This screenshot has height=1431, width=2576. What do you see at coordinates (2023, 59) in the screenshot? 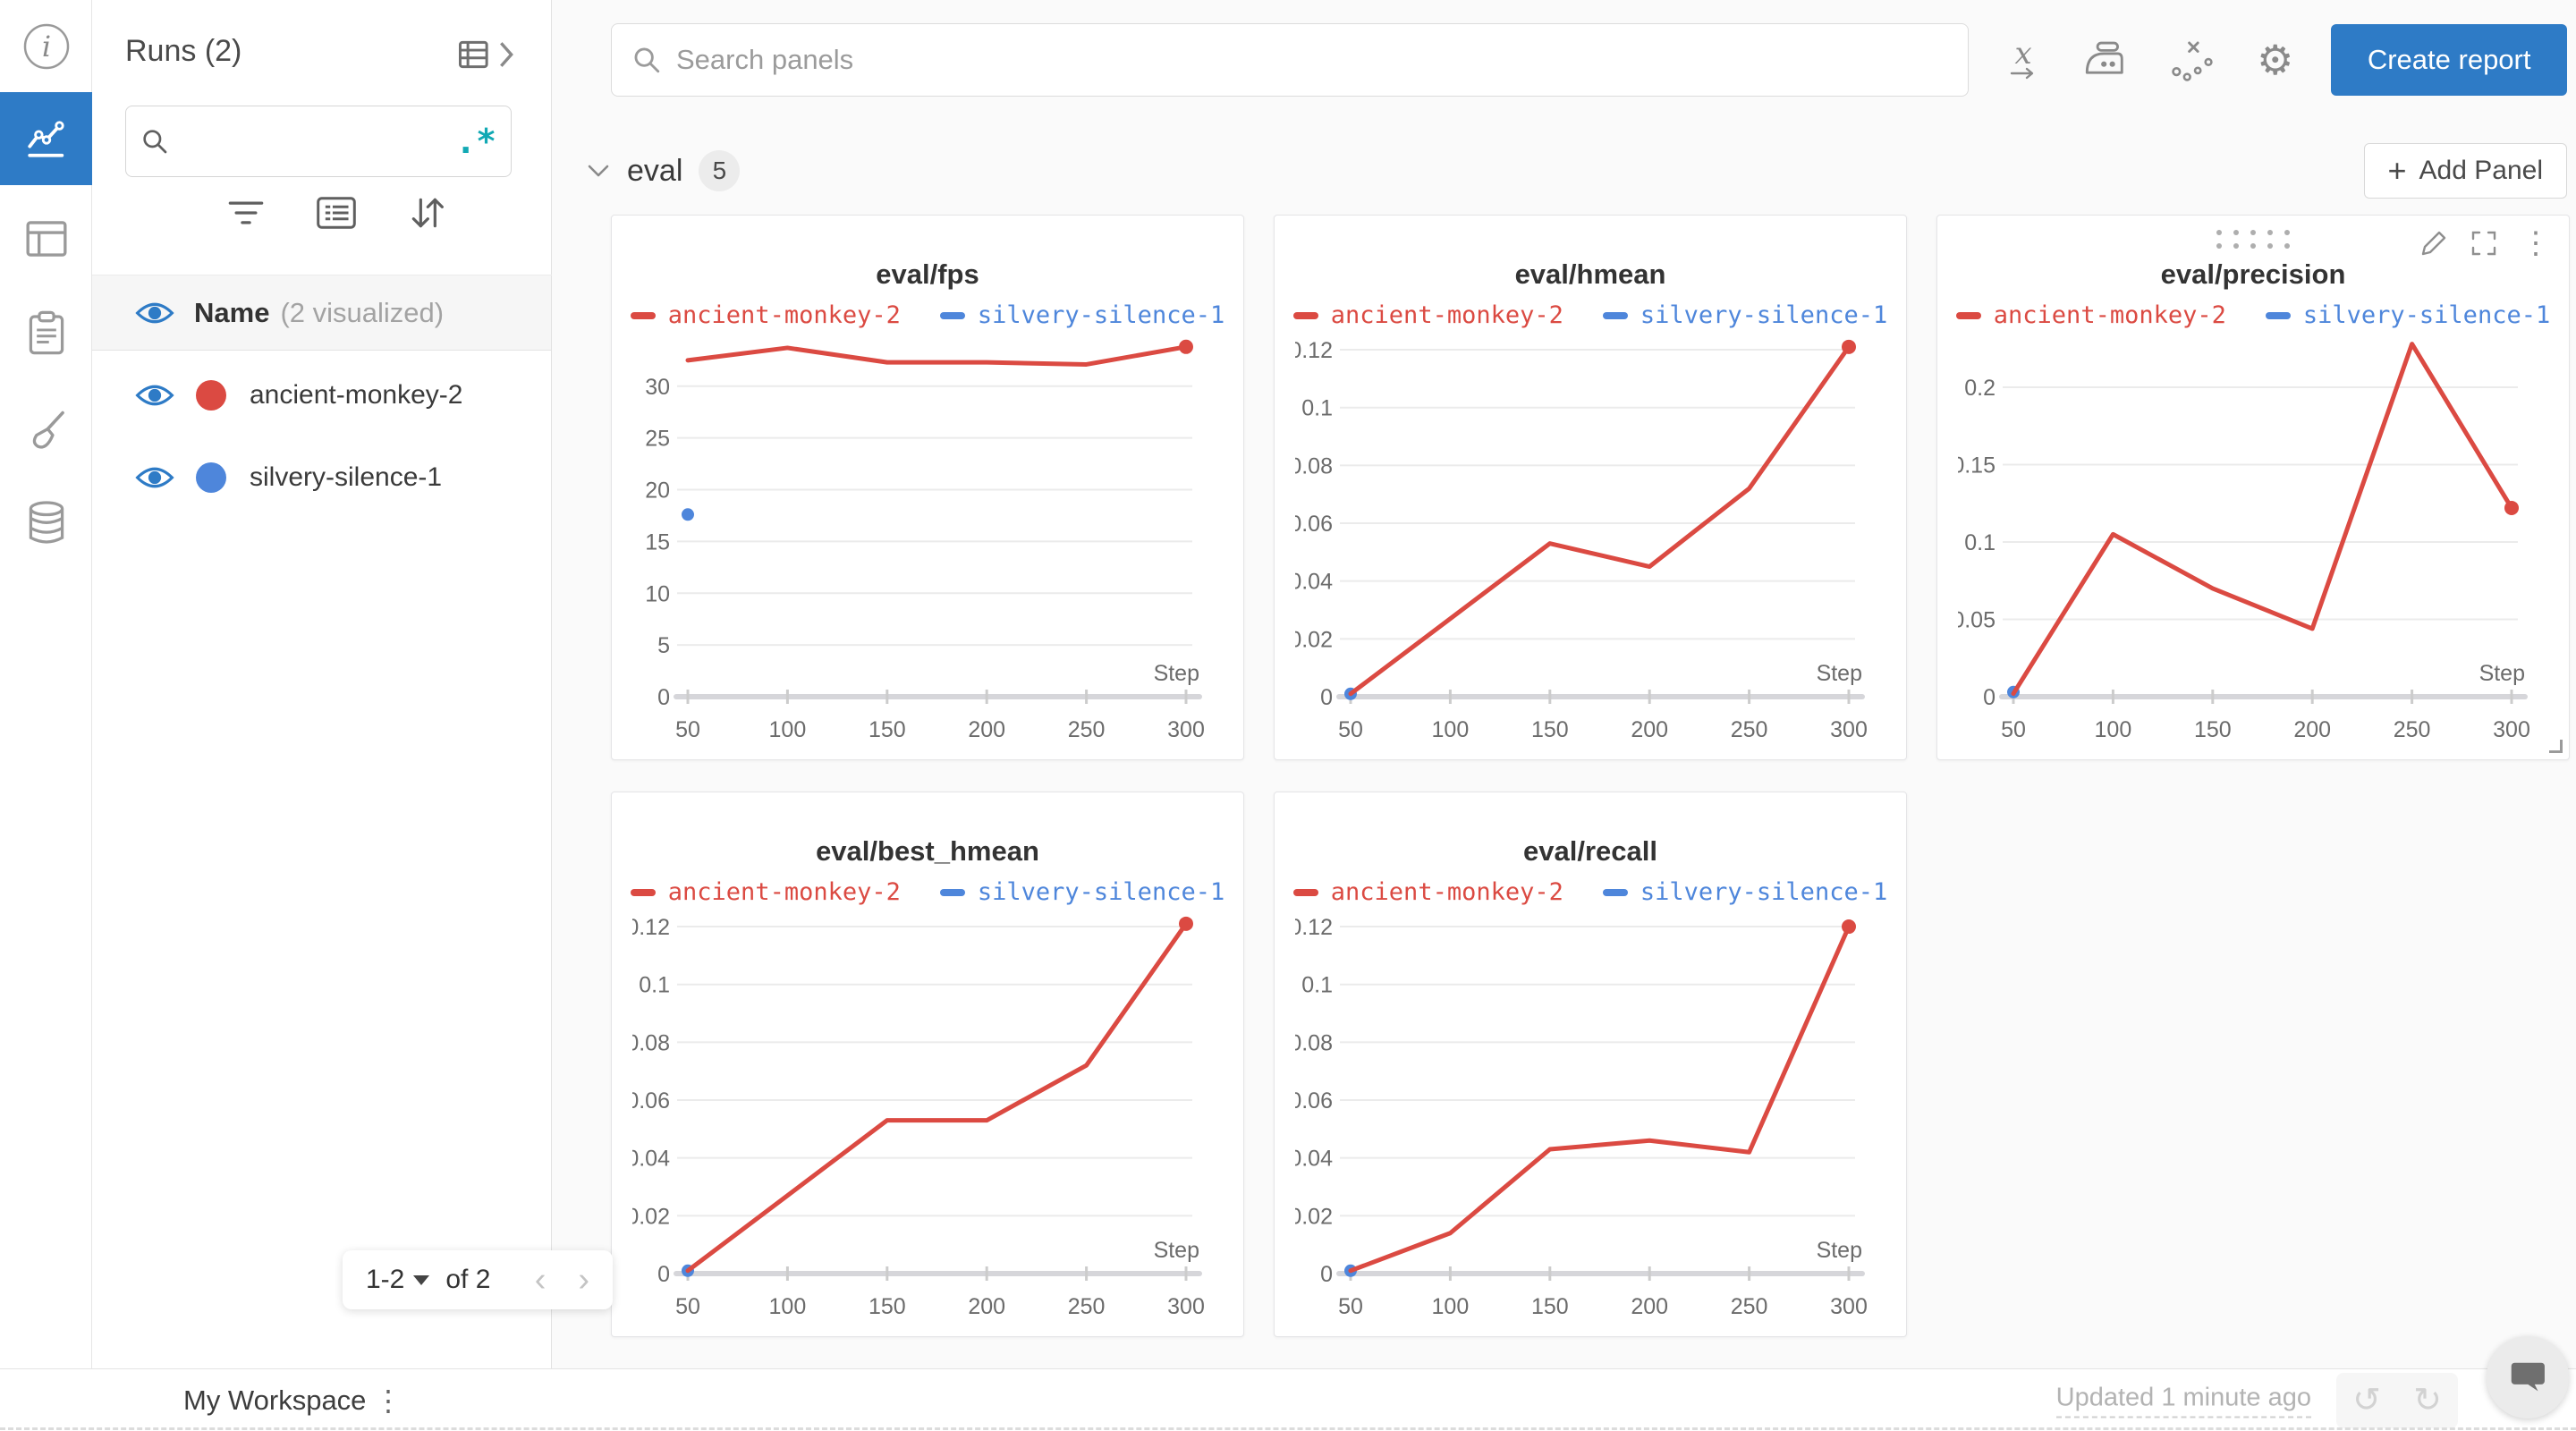
I see `x-axis-settings-icon: x` at bounding box center [2023, 59].